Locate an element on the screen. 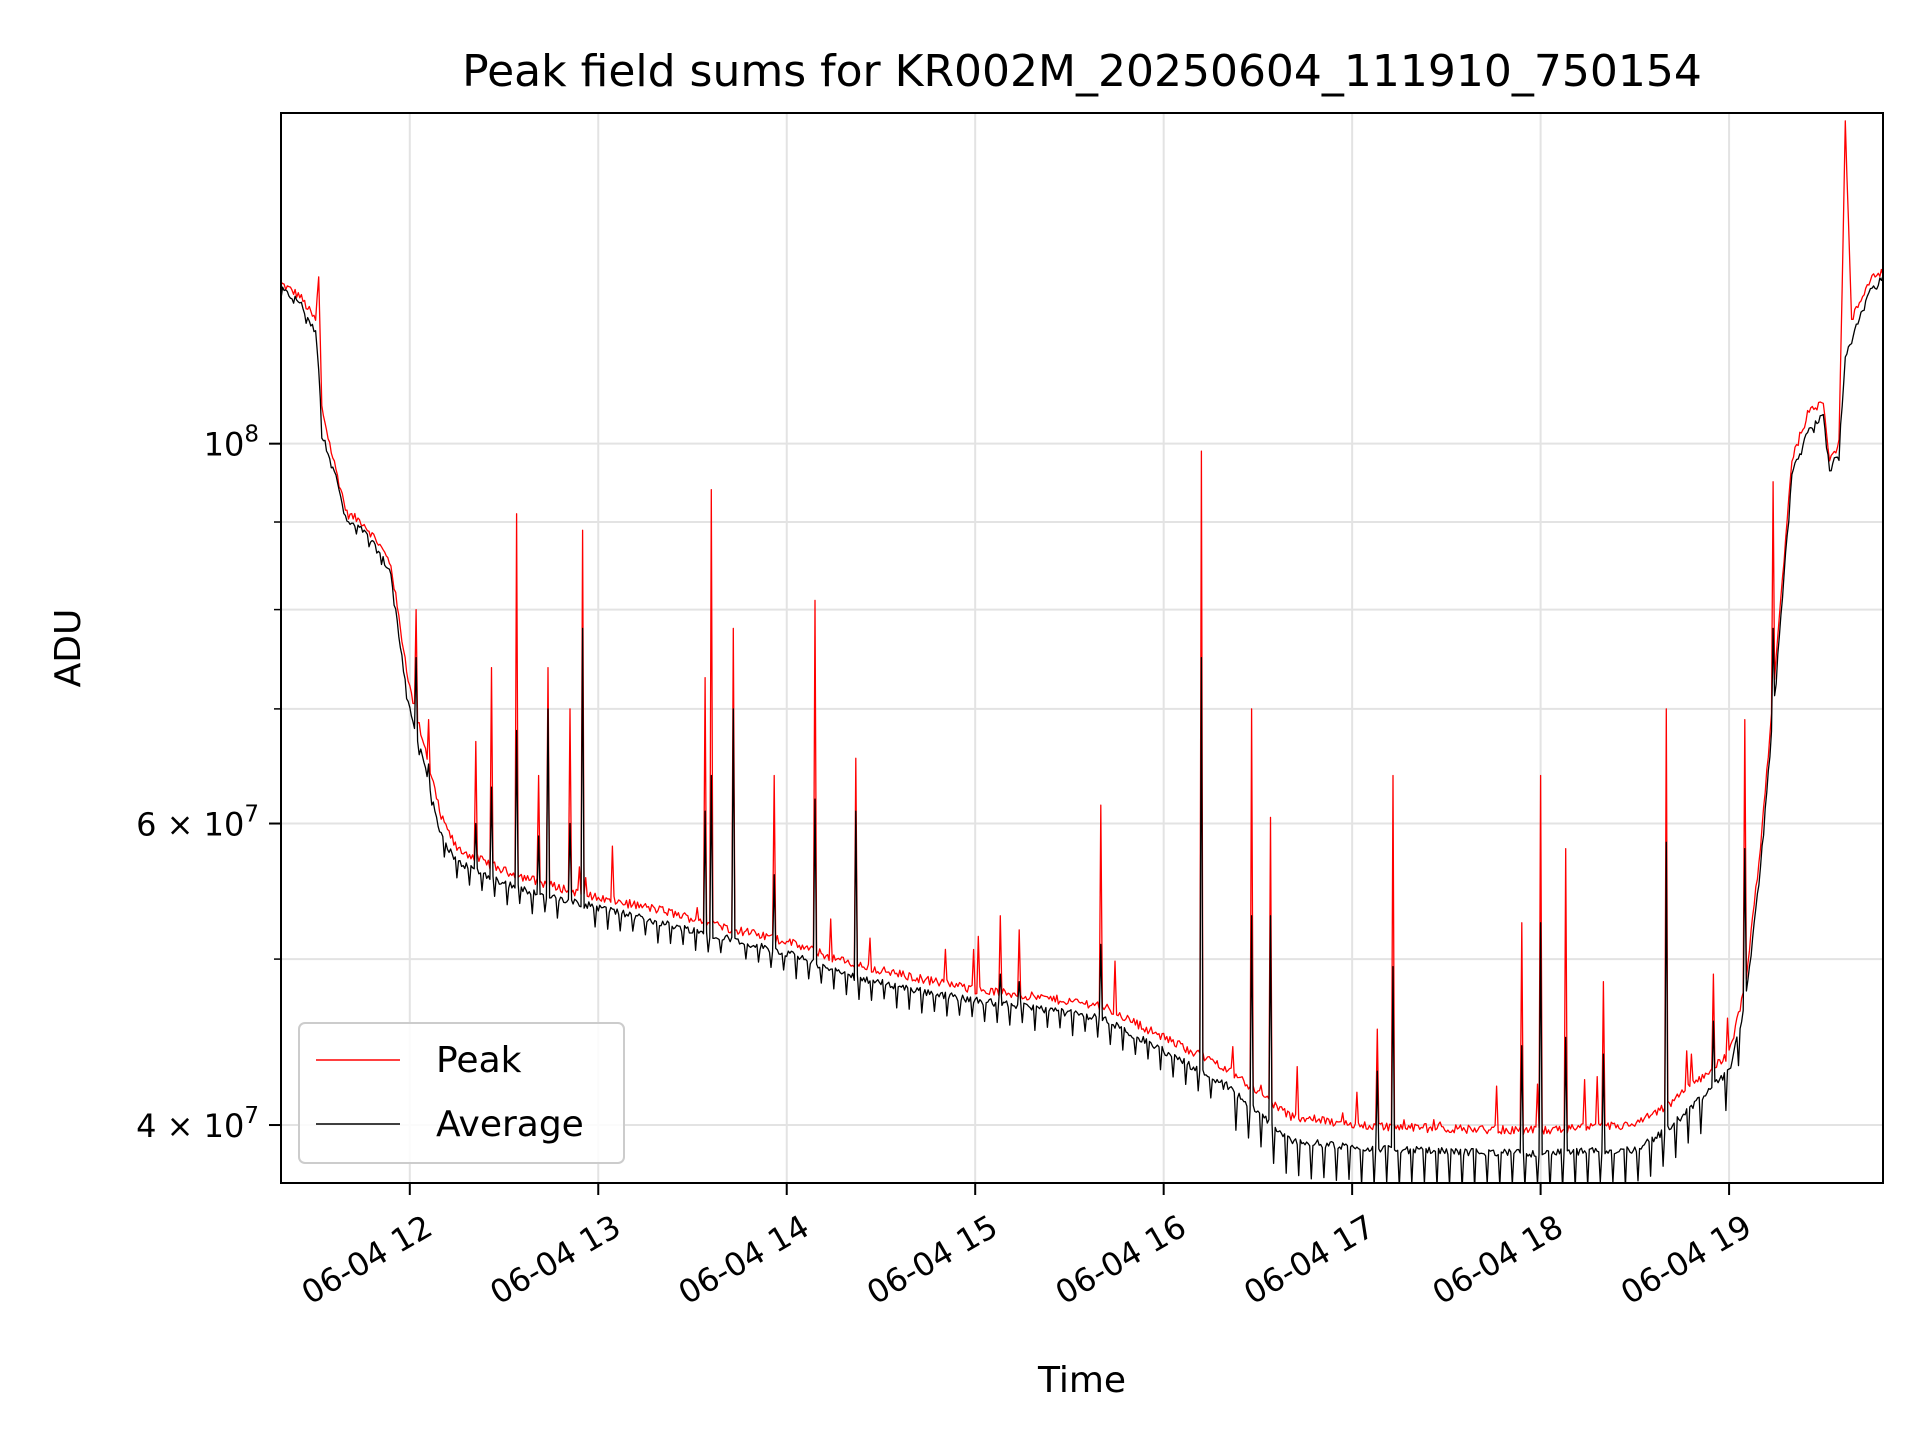 The width and height of the screenshot is (1920, 1440). legend-label-average: Average is located at coordinates (510, 1124).